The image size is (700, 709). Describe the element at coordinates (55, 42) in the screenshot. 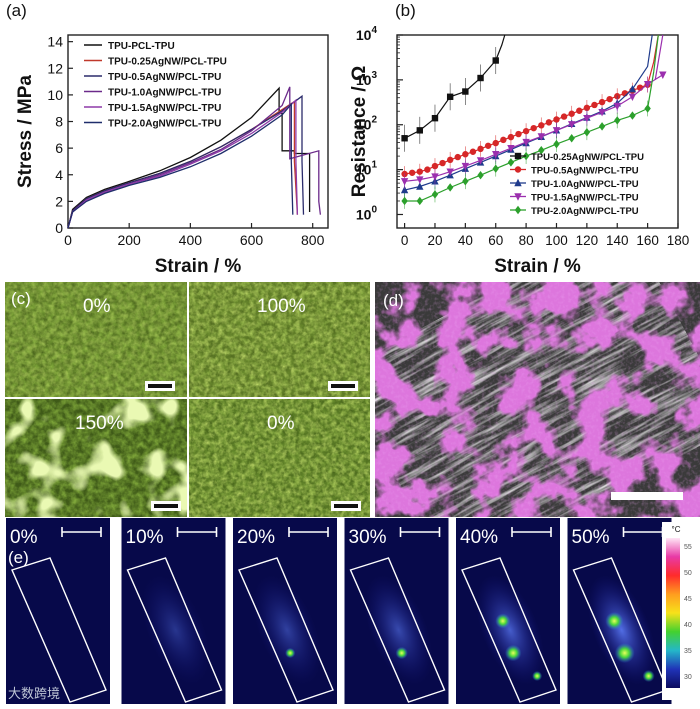

I see `y-tick-label: 14` at that location.